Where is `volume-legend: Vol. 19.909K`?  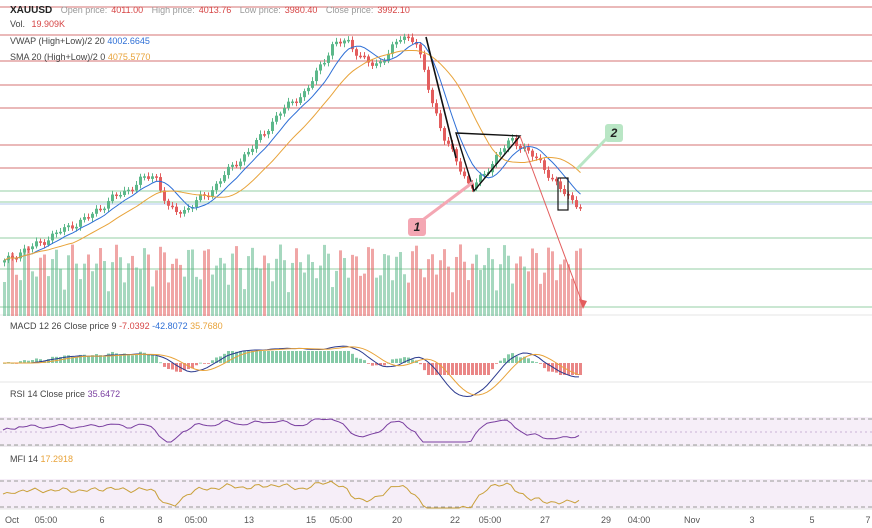 volume-legend: Vol. 19.909K is located at coordinates (37, 24).